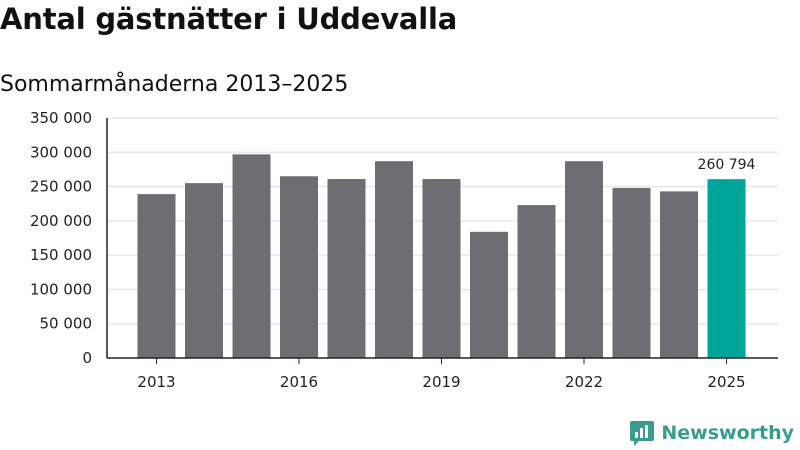 The width and height of the screenshot is (800, 450). What do you see at coordinates (61, 255) in the screenshot?
I see `y-tick-label: 150 000` at bounding box center [61, 255].